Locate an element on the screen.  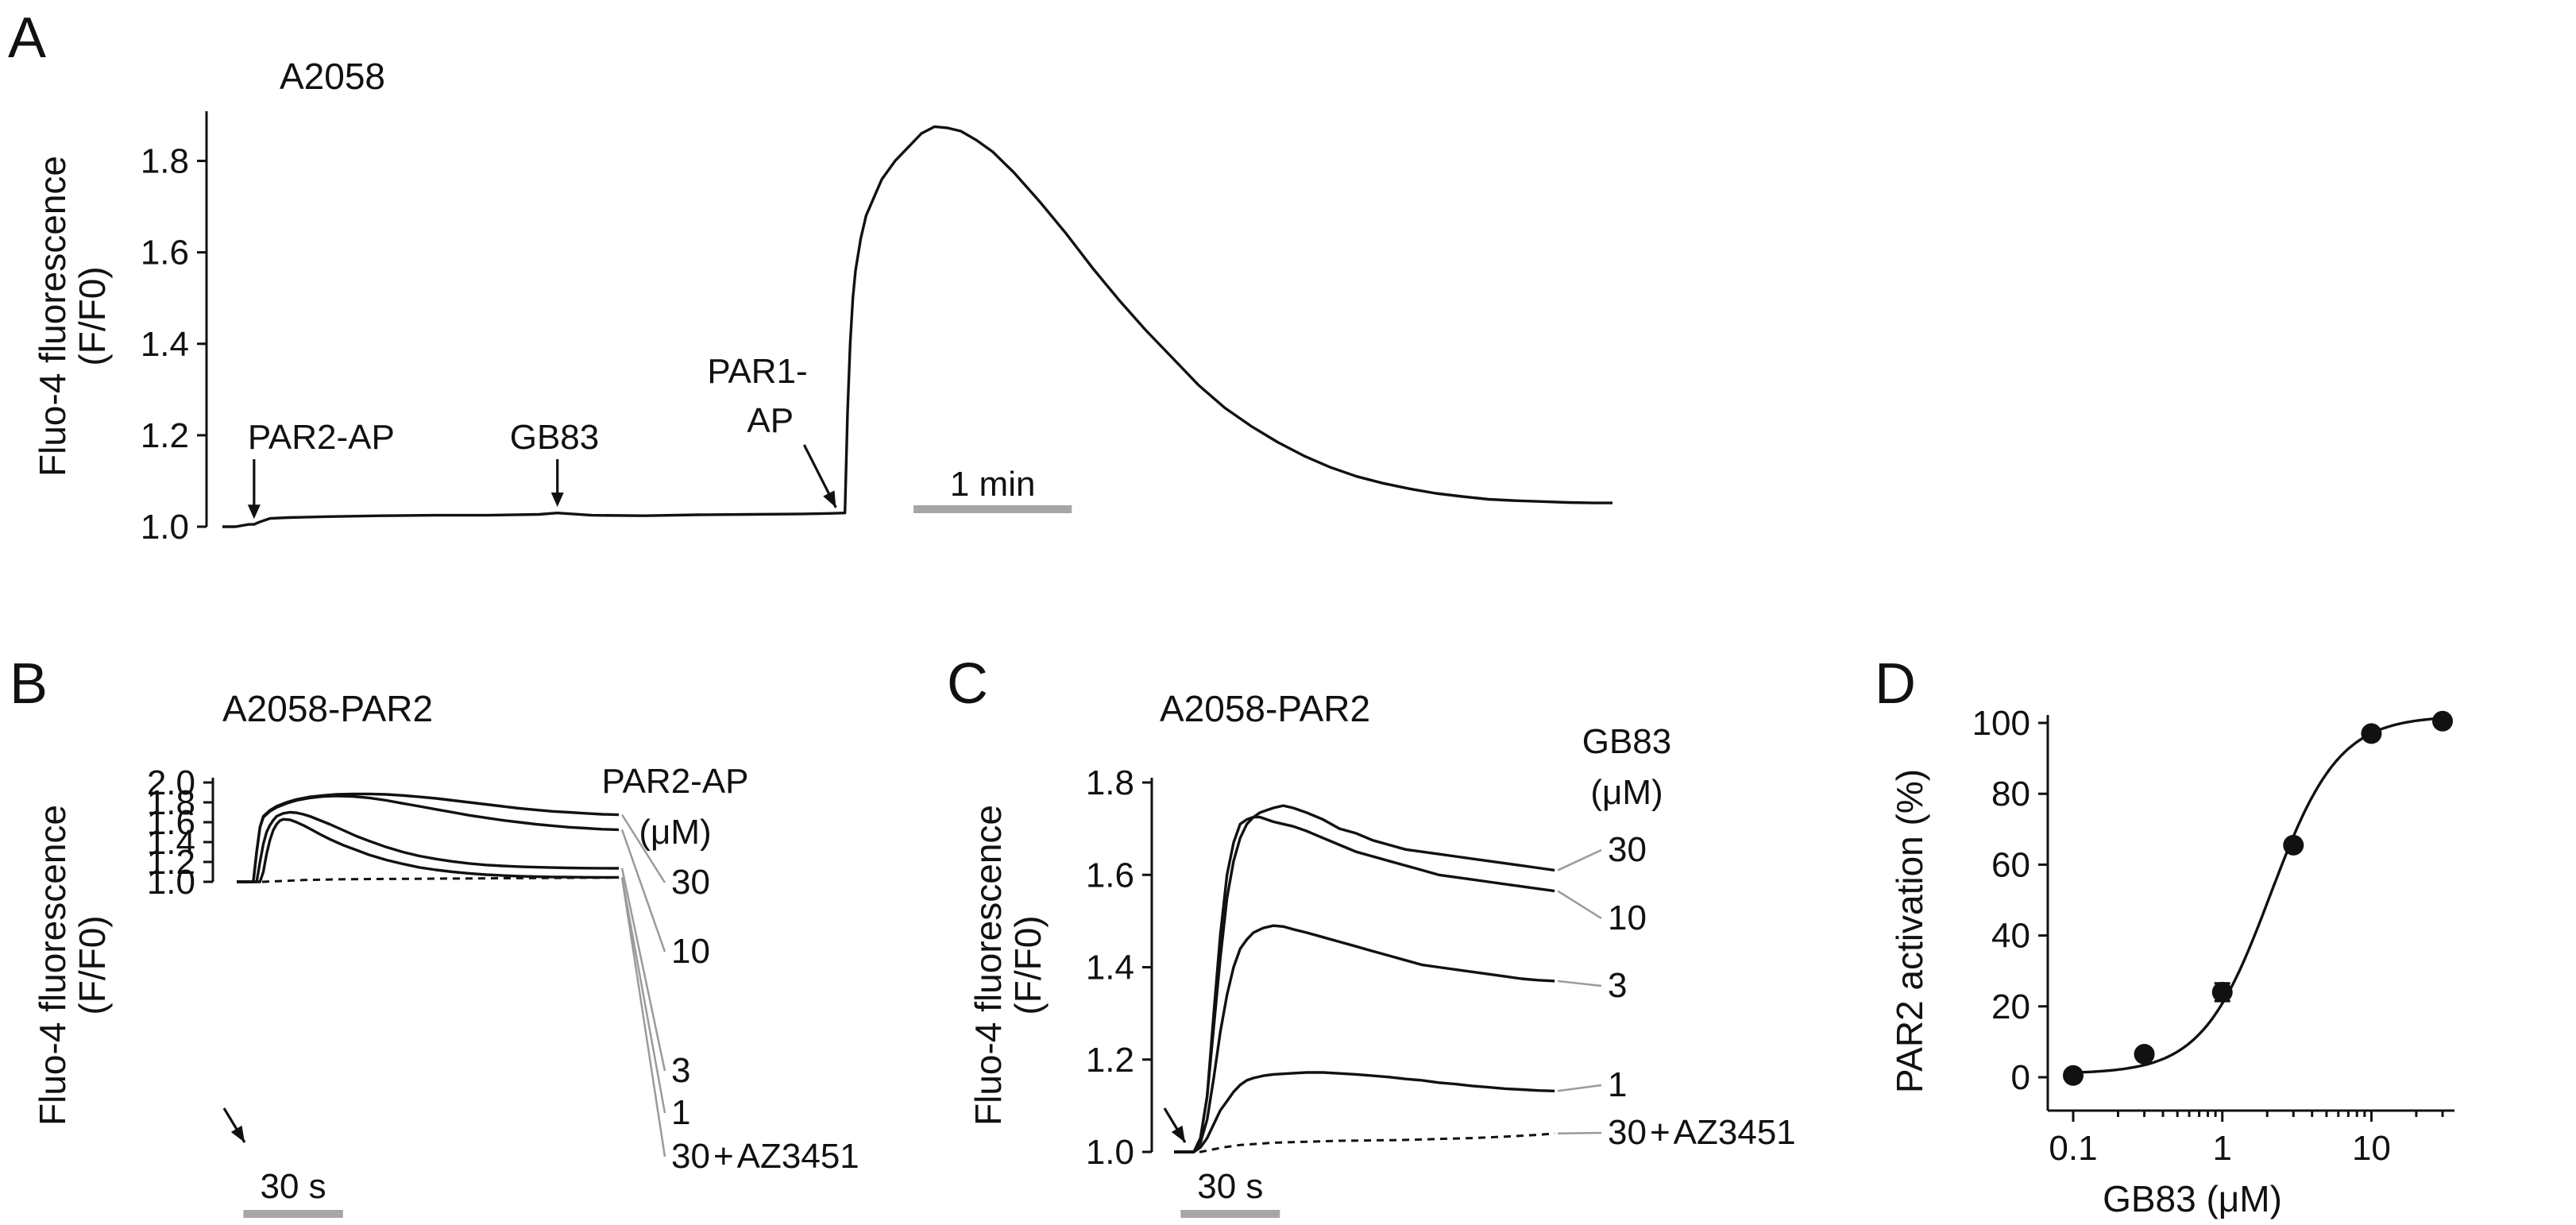
fit-curve is located at coordinates (2257, 895).